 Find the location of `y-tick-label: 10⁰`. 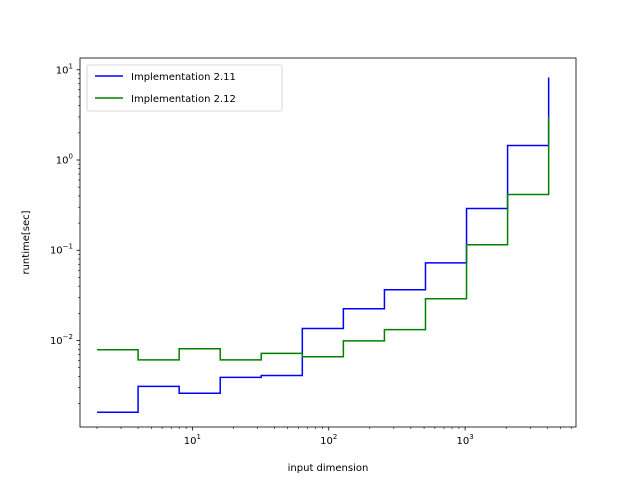

y-tick-label: 10⁰ is located at coordinates (64, 160).